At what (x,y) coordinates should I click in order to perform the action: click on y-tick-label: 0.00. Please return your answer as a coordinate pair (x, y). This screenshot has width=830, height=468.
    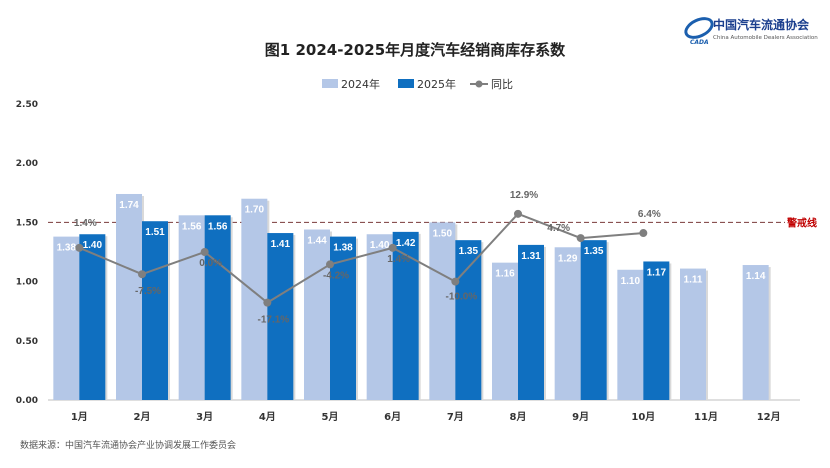
    Looking at the image, I should click on (27, 401).